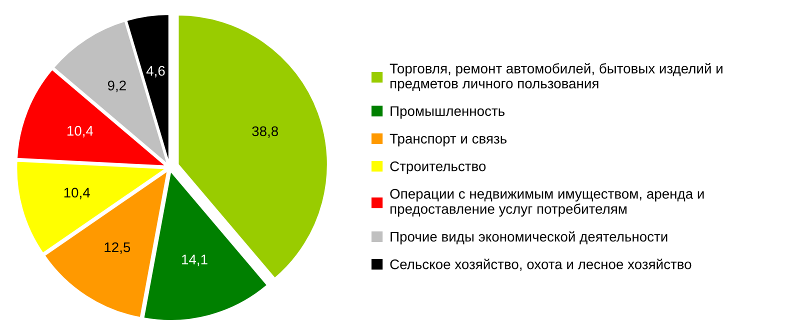 This screenshot has width=789, height=335. What do you see at coordinates (195, 260) in the screenshot?
I see `data-label: 14,1` at bounding box center [195, 260].